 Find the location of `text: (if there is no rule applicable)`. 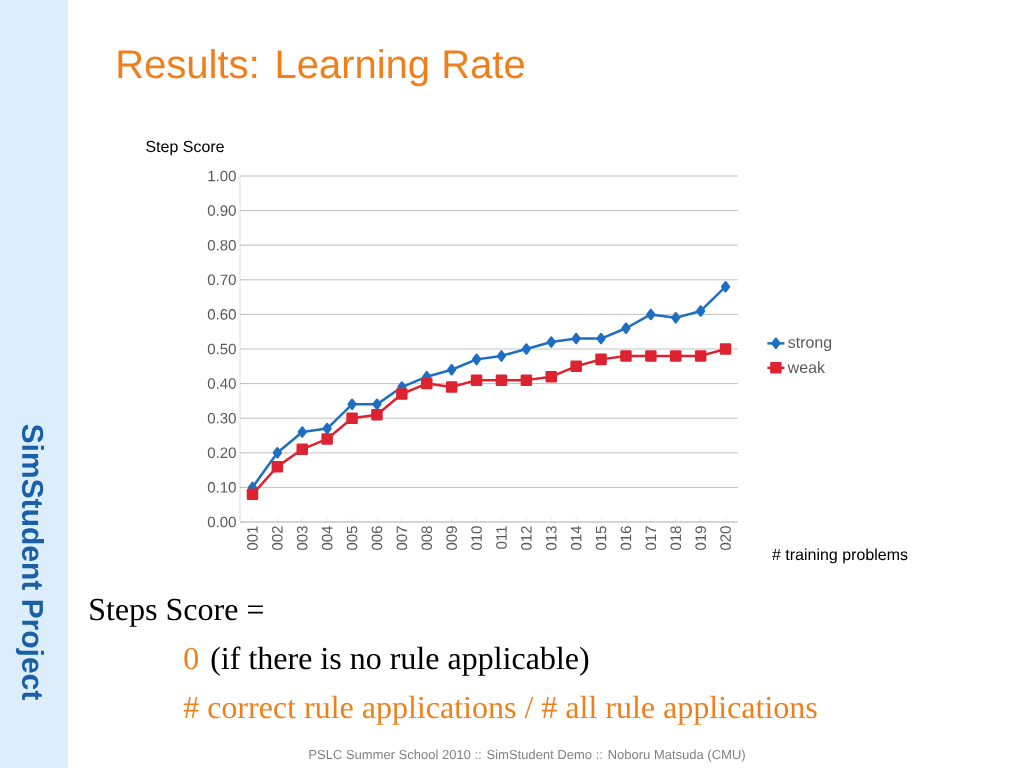

text: (if there is no rule applicable) is located at coordinates (400, 661).